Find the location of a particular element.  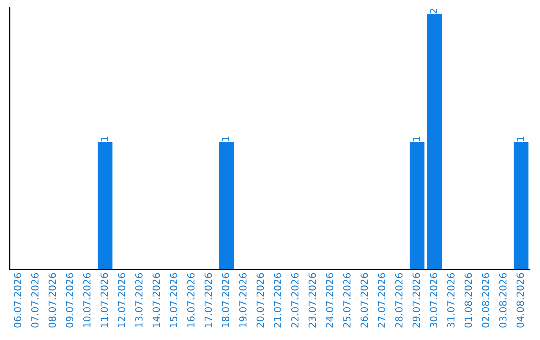

x-tick-label: 21.07.2026 is located at coordinates (278, 300).